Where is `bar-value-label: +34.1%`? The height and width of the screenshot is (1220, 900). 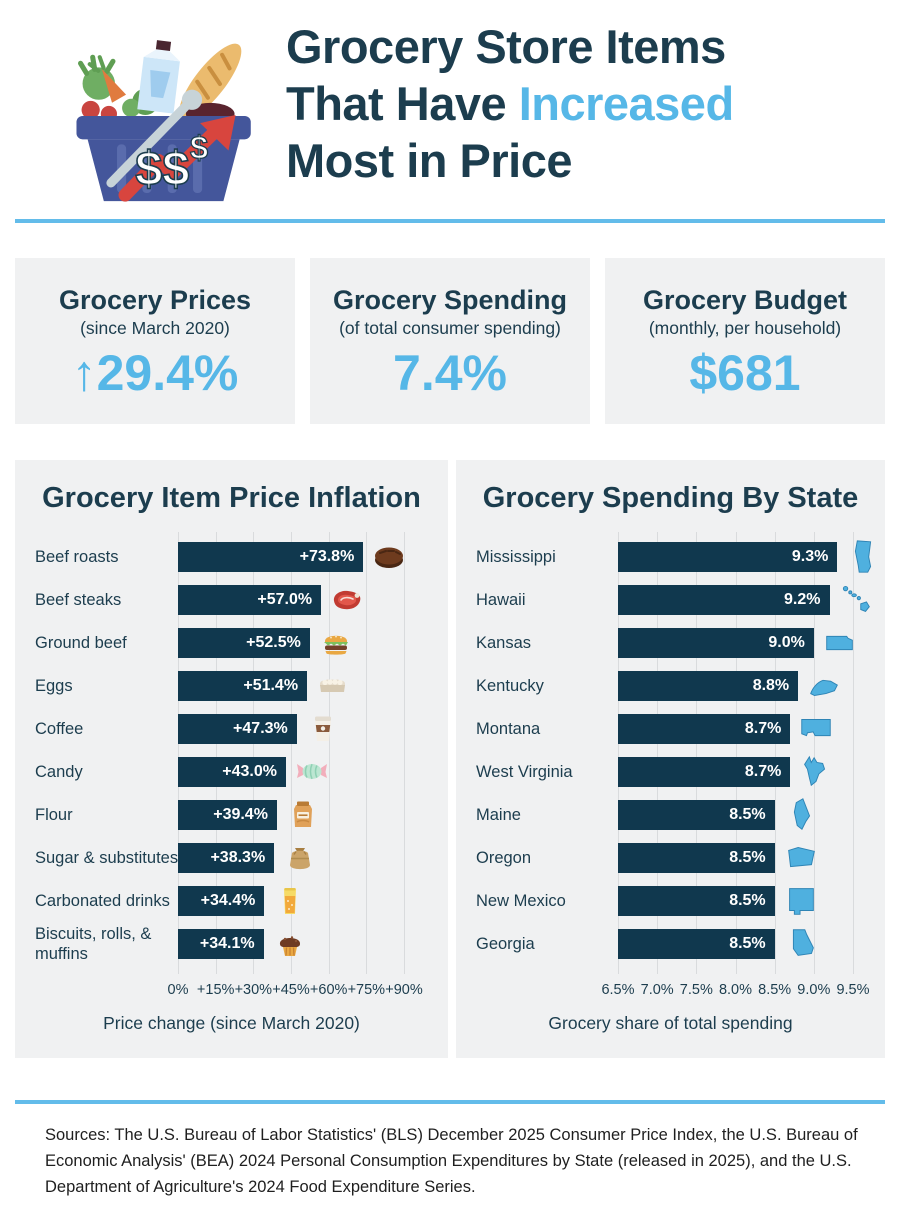 bar-value-label: +34.1% is located at coordinates (227, 943).